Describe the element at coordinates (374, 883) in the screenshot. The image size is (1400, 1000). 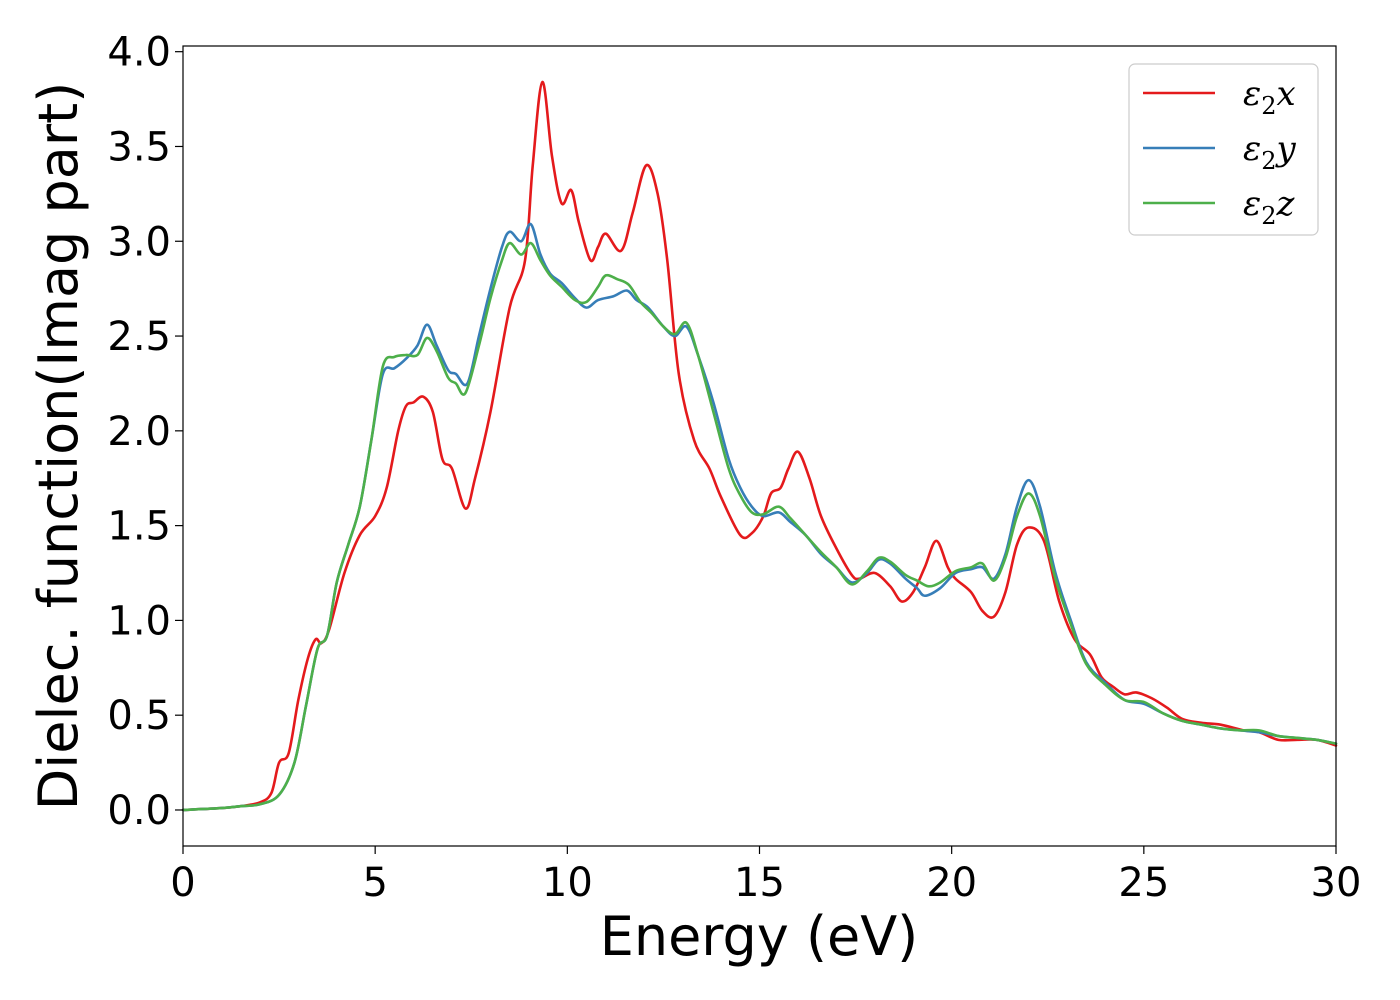
I see `x-tick-label: 5` at that location.